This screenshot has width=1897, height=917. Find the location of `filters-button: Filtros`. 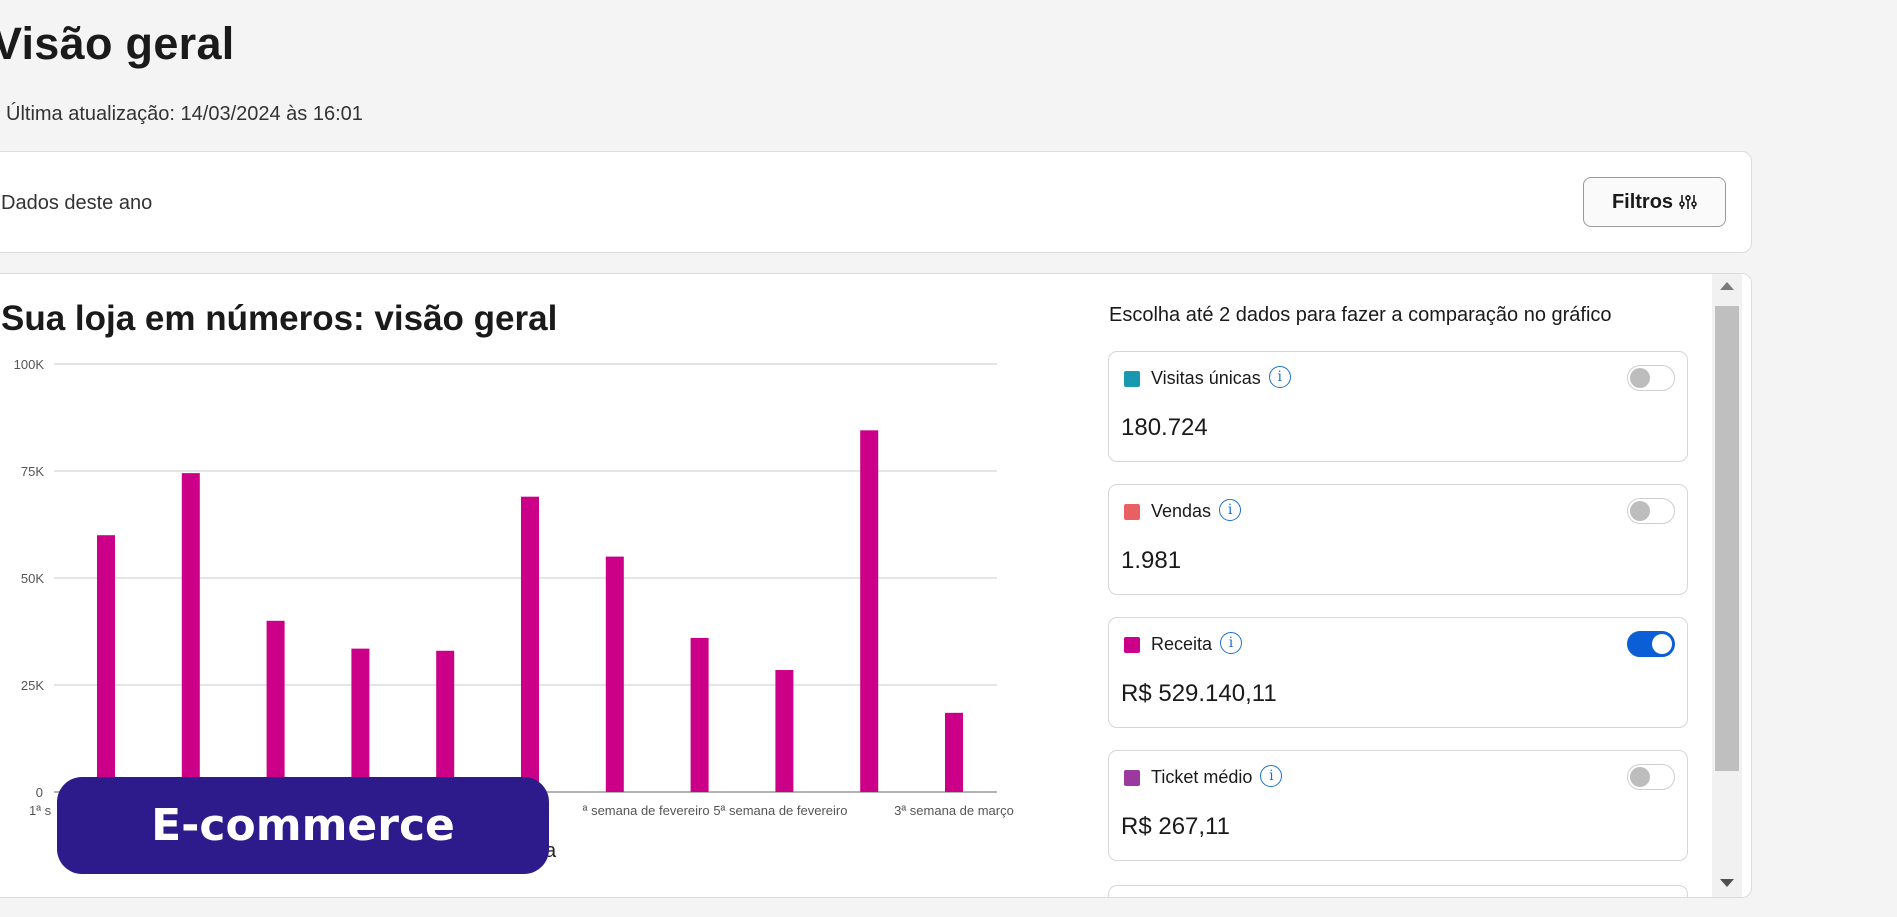

filters-button: Filtros is located at coordinates (1654, 202).